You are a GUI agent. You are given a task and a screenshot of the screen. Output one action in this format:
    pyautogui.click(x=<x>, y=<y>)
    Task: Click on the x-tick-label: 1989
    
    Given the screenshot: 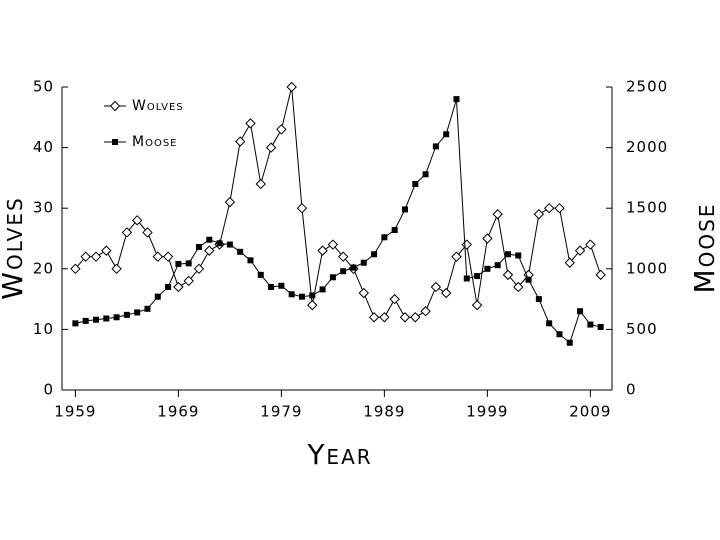 What is the action you would take?
    pyautogui.click(x=384, y=412)
    